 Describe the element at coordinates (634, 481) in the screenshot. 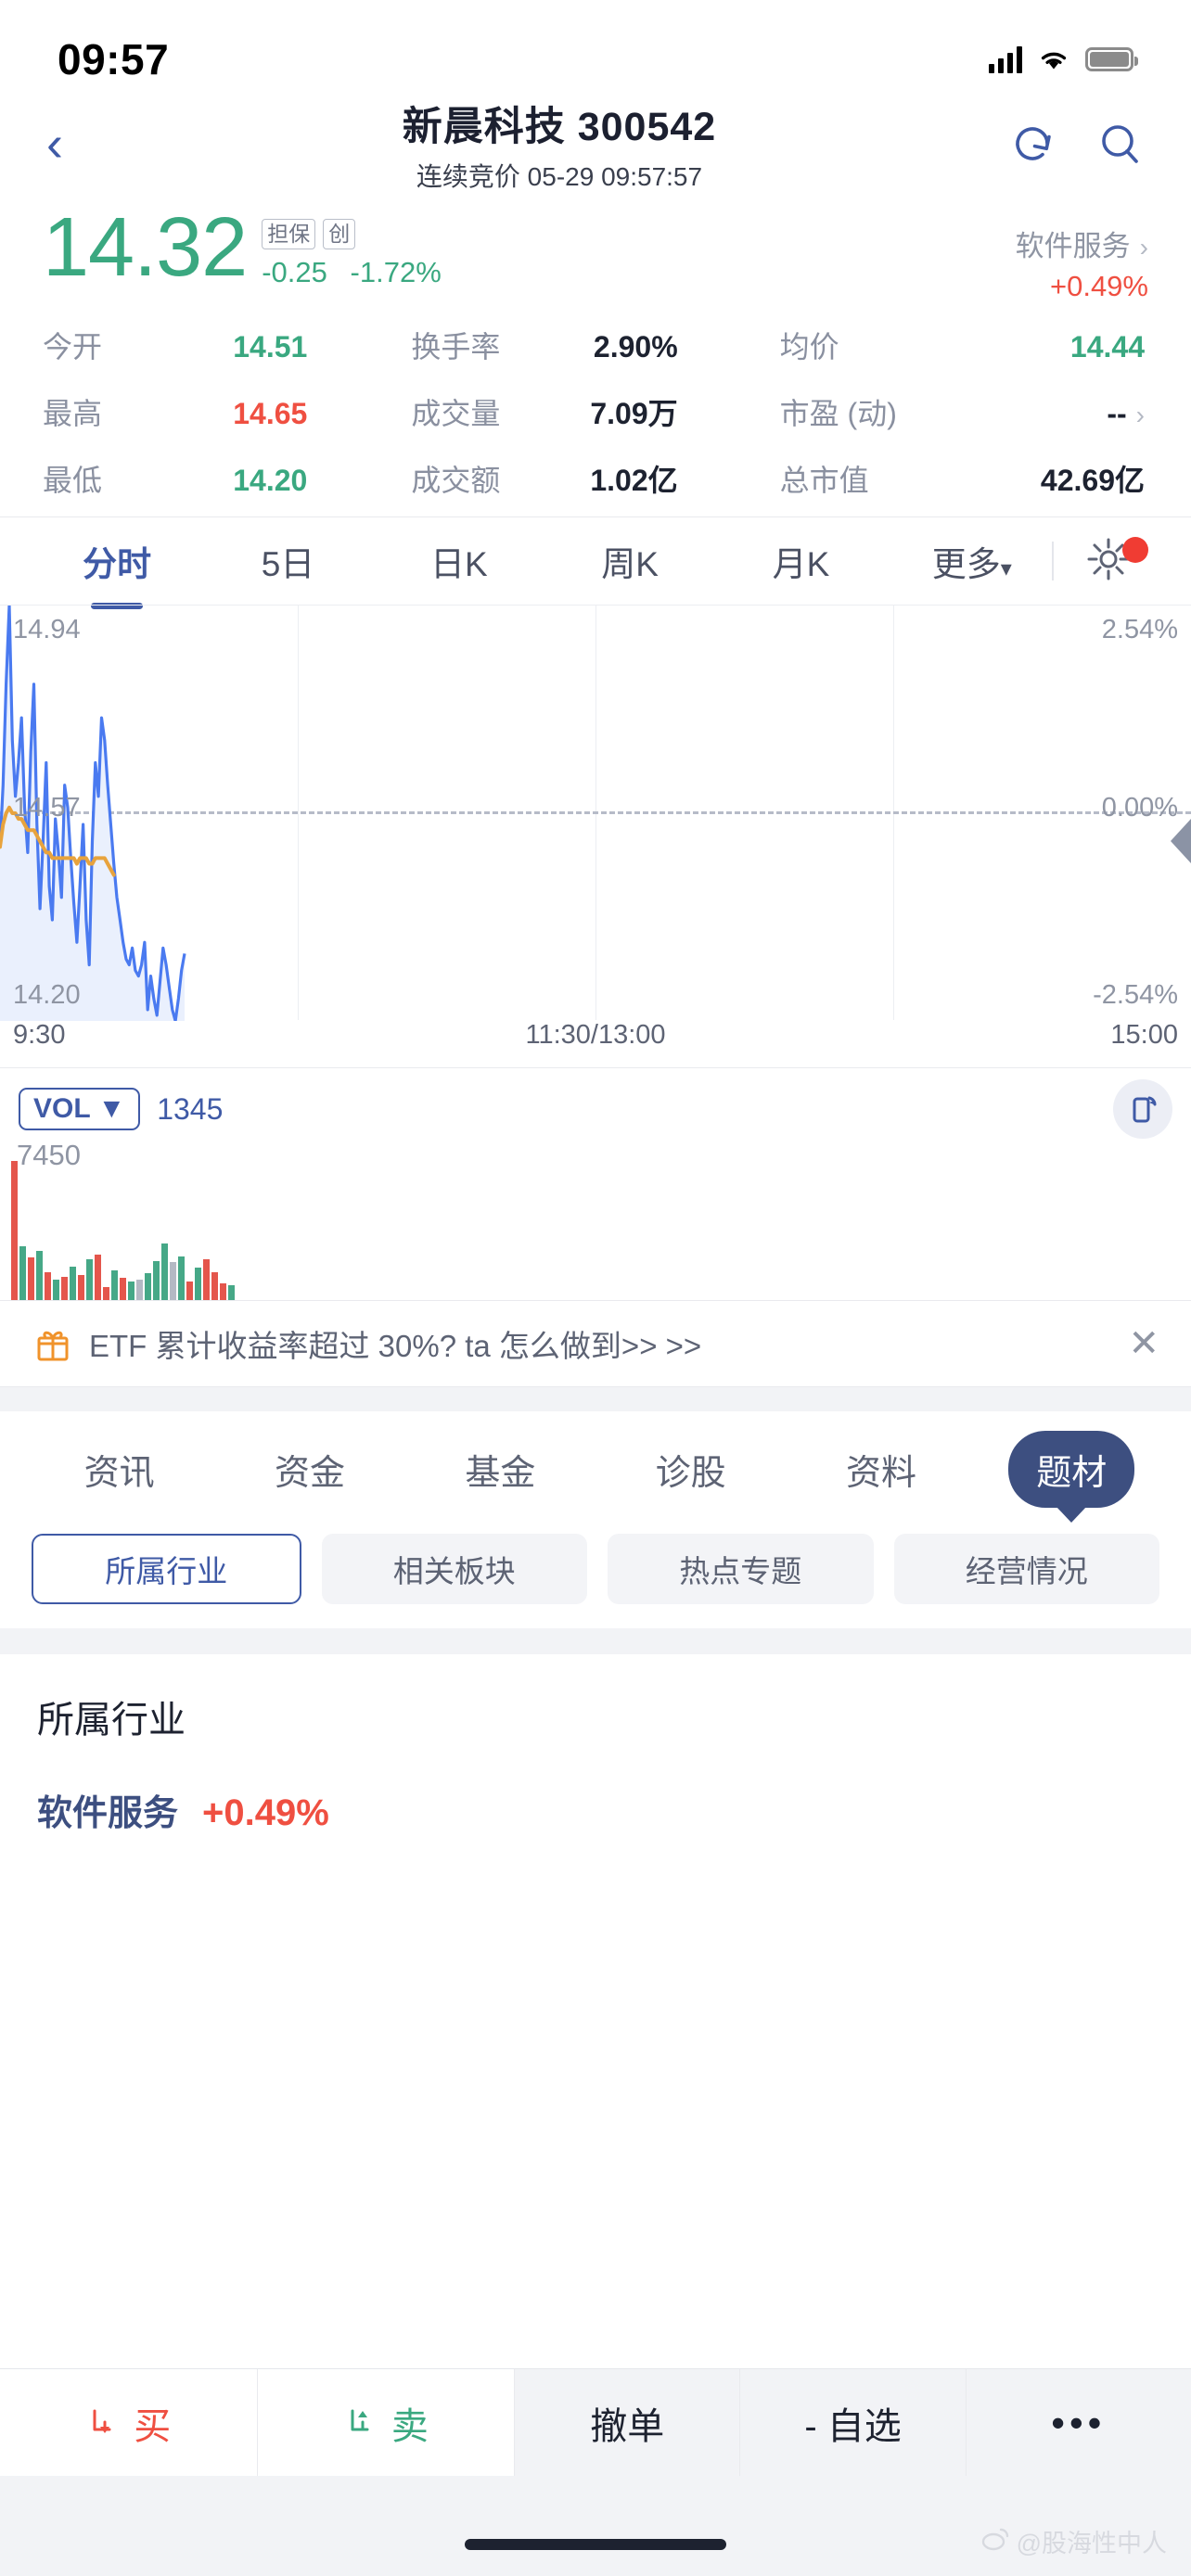

I see `stat-value: 1.02亿` at that location.